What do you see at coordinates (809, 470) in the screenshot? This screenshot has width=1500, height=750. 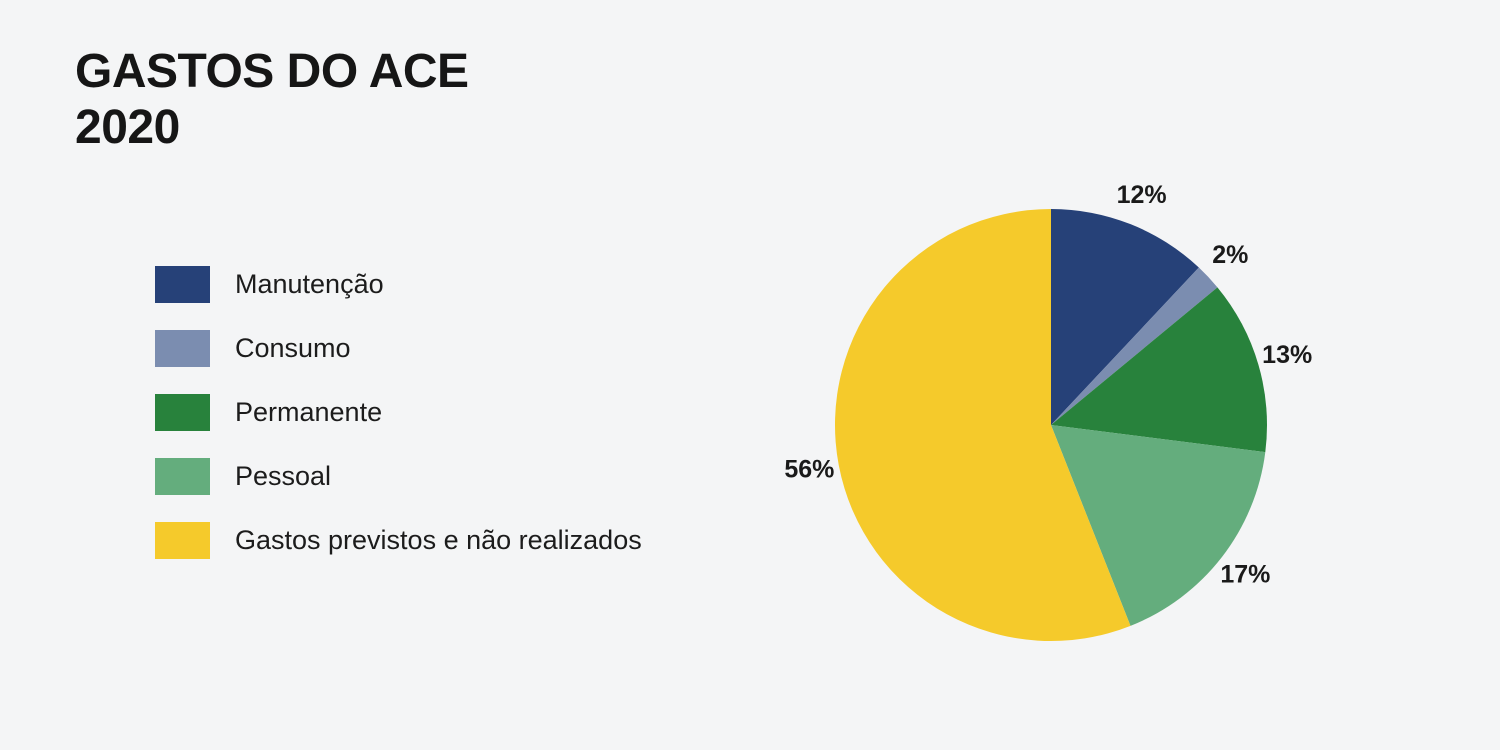 I see `pie-value-label: 56%` at bounding box center [809, 470].